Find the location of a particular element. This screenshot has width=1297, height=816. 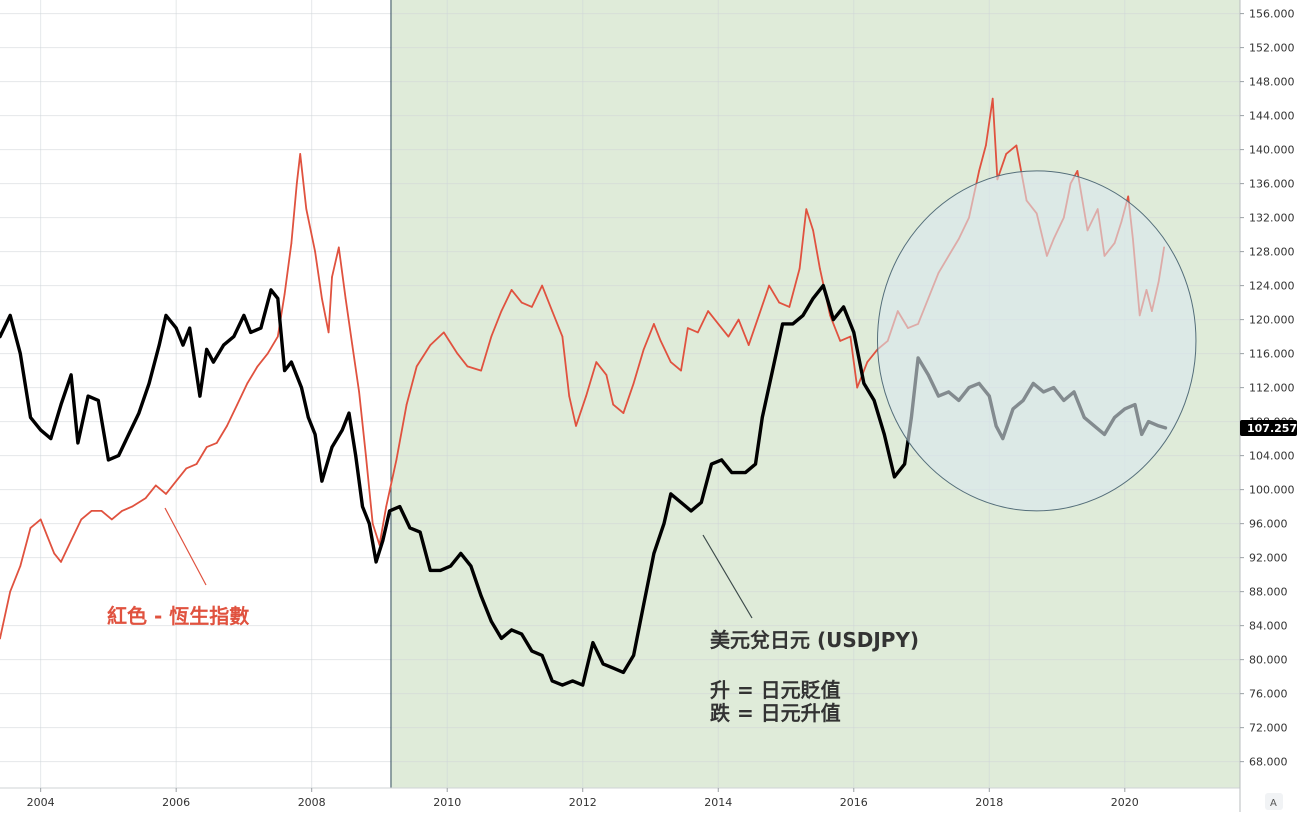

auto-scale-button: A is located at coordinates (1273, 803).